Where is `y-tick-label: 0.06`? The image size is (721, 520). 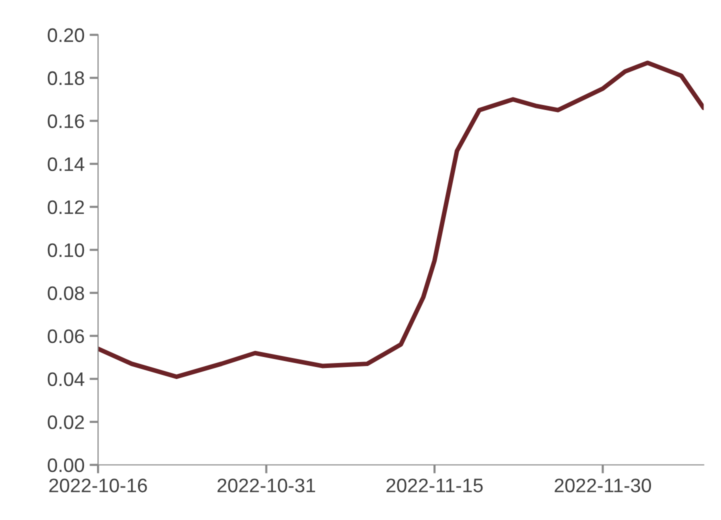 y-tick-label: 0.06 is located at coordinates (66, 336).